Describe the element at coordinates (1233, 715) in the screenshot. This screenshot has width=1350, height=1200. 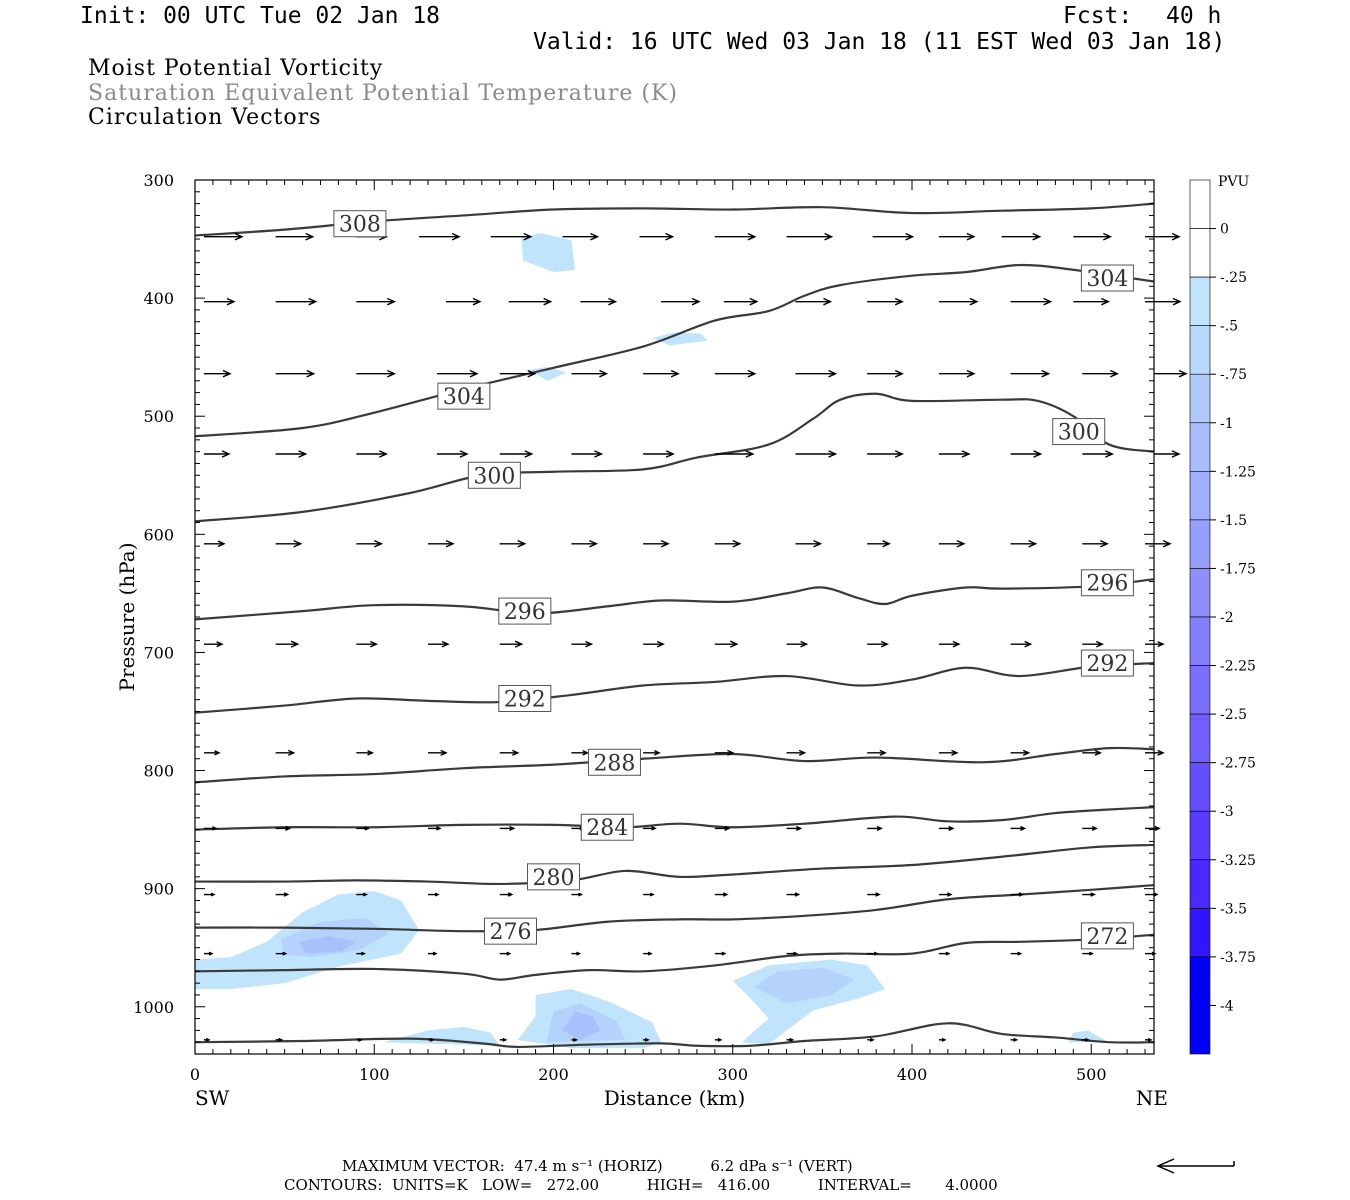
I see `colorbar-label: -2.5` at that location.